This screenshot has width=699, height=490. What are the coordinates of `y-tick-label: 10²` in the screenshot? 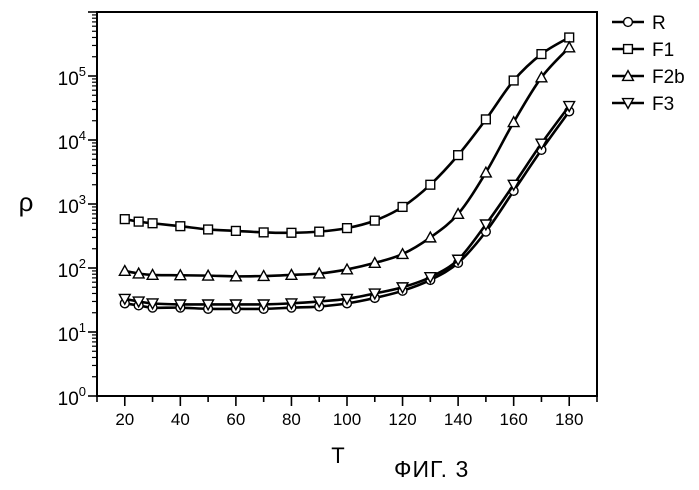 It's located at (72, 269).